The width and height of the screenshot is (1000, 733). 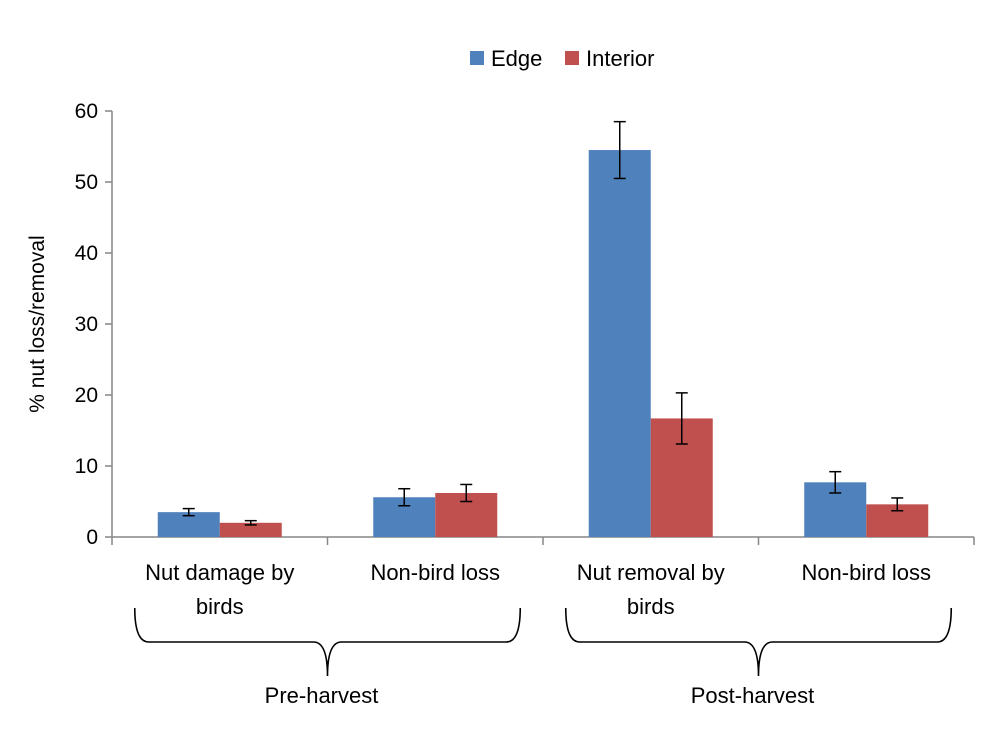 I want to click on bar-edge, so click(x=619, y=344).